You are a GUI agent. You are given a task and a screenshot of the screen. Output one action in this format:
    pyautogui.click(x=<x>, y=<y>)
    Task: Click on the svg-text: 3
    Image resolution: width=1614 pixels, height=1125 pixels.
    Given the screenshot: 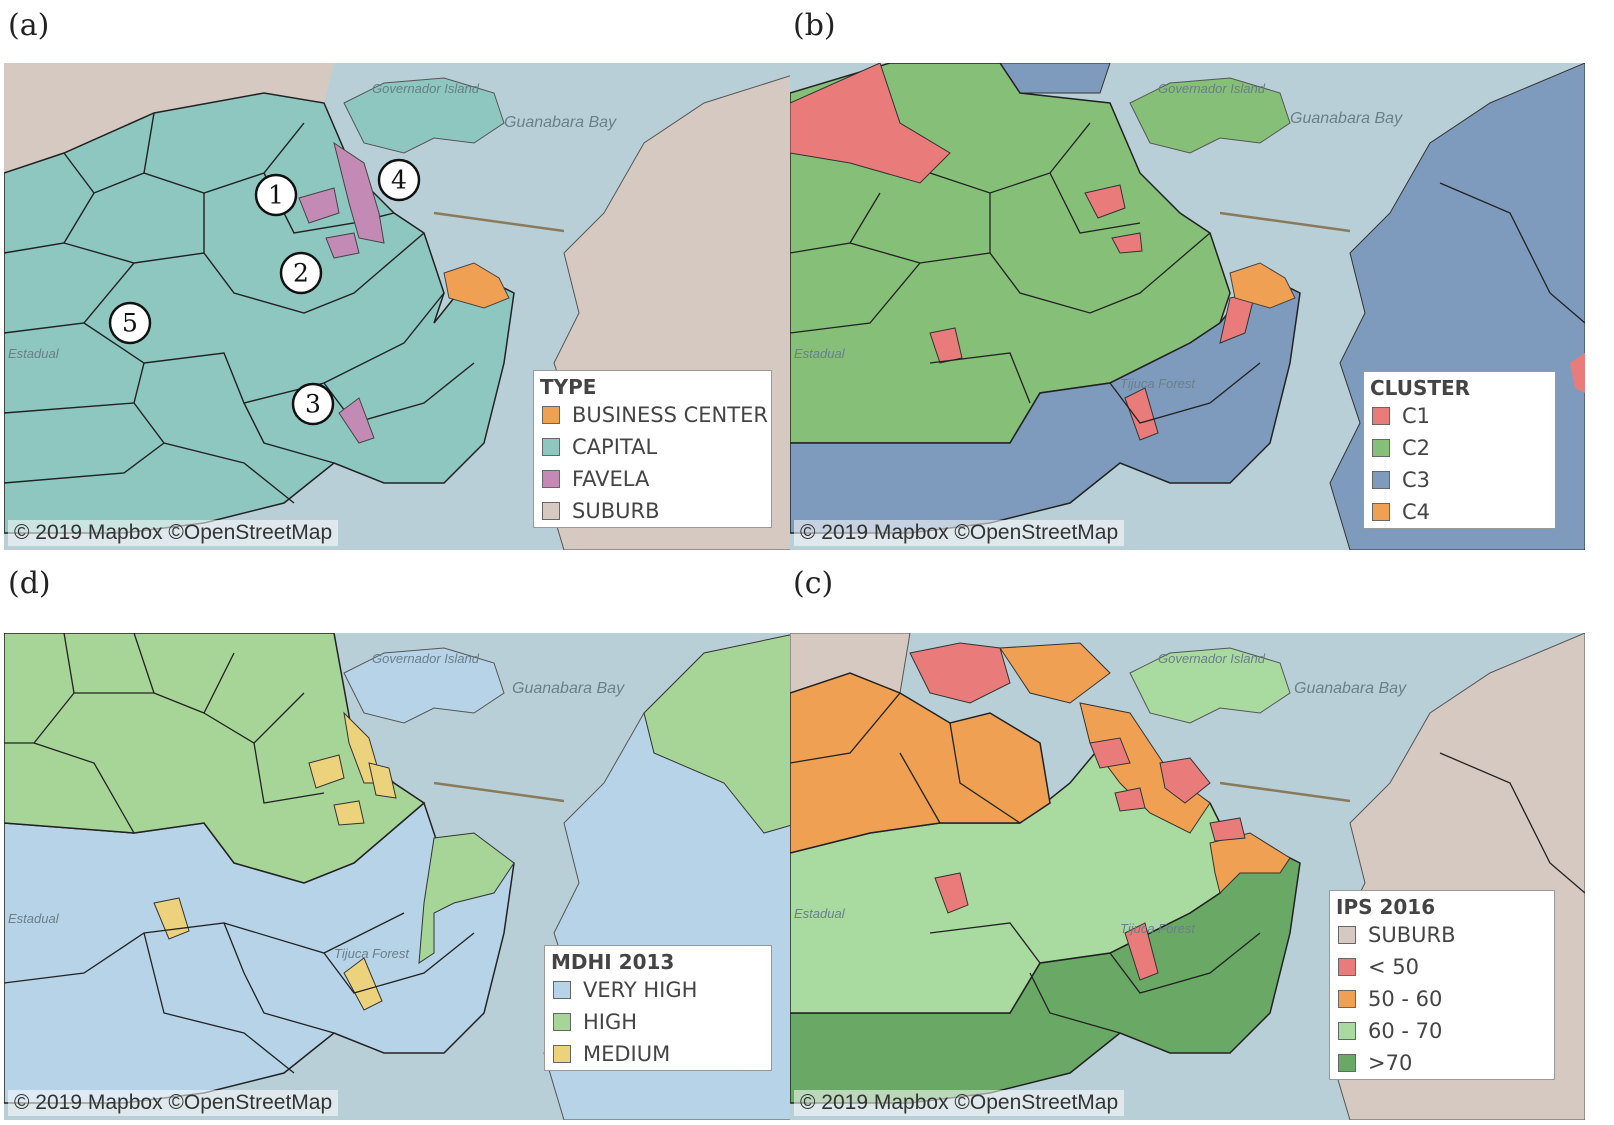 What is the action you would take?
    pyautogui.click(x=313, y=404)
    